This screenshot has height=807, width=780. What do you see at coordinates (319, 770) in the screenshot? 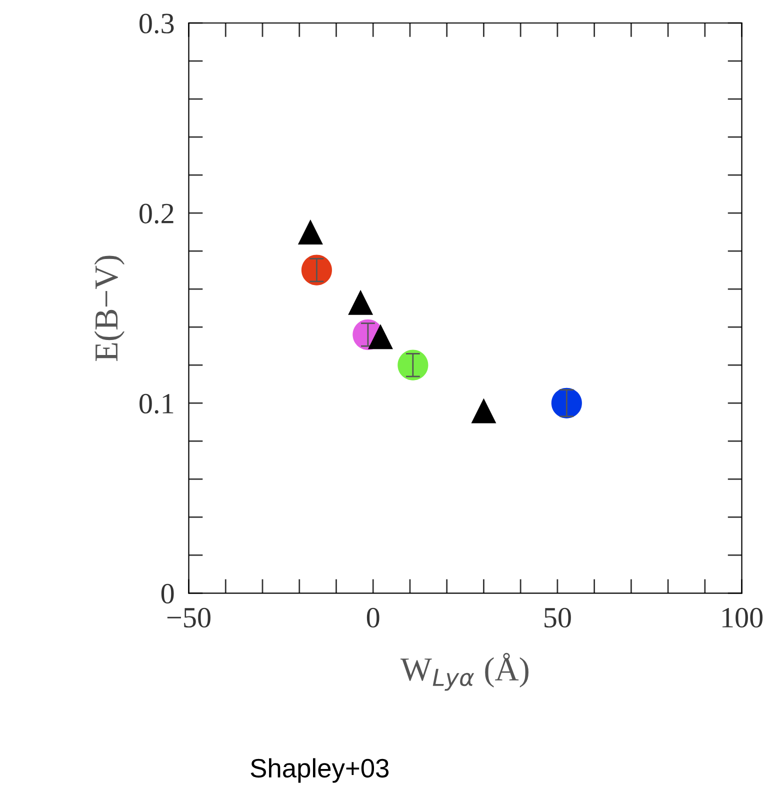
I see `text: Shapley+03` at bounding box center [319, 770].